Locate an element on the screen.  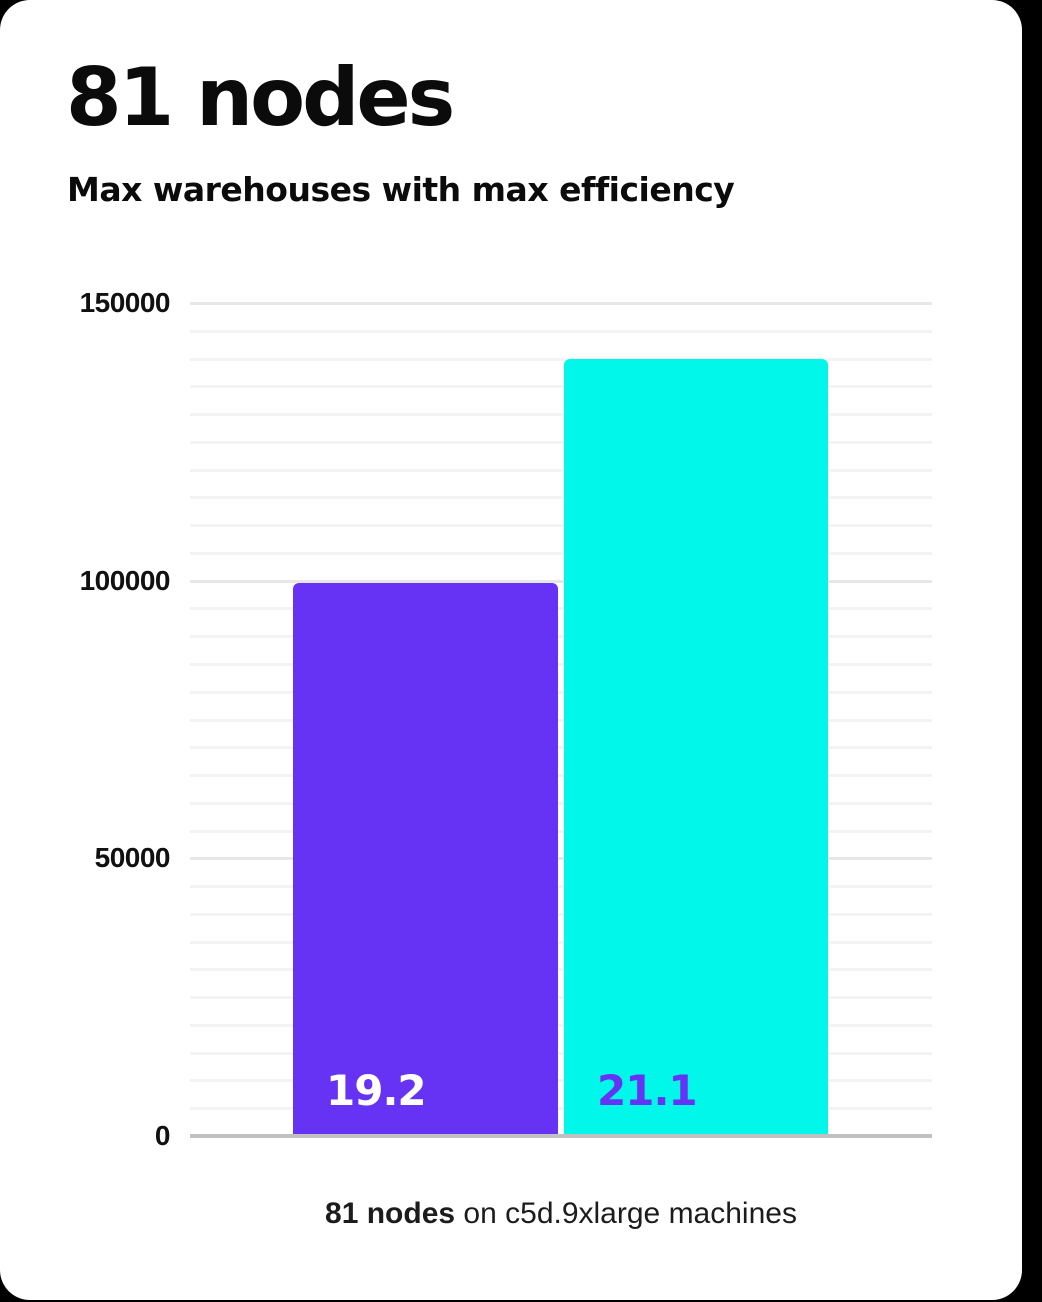
y-tick-label: 100000 is located at coordinates (125, 580).